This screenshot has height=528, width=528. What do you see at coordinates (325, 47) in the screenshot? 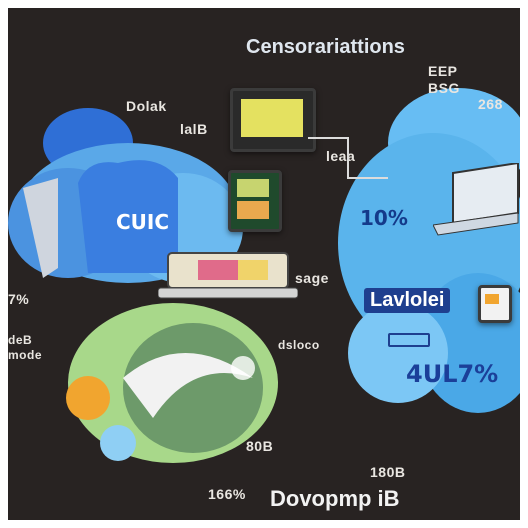
I see `page-title: Censorariattions` at bounding box center [325, 47].